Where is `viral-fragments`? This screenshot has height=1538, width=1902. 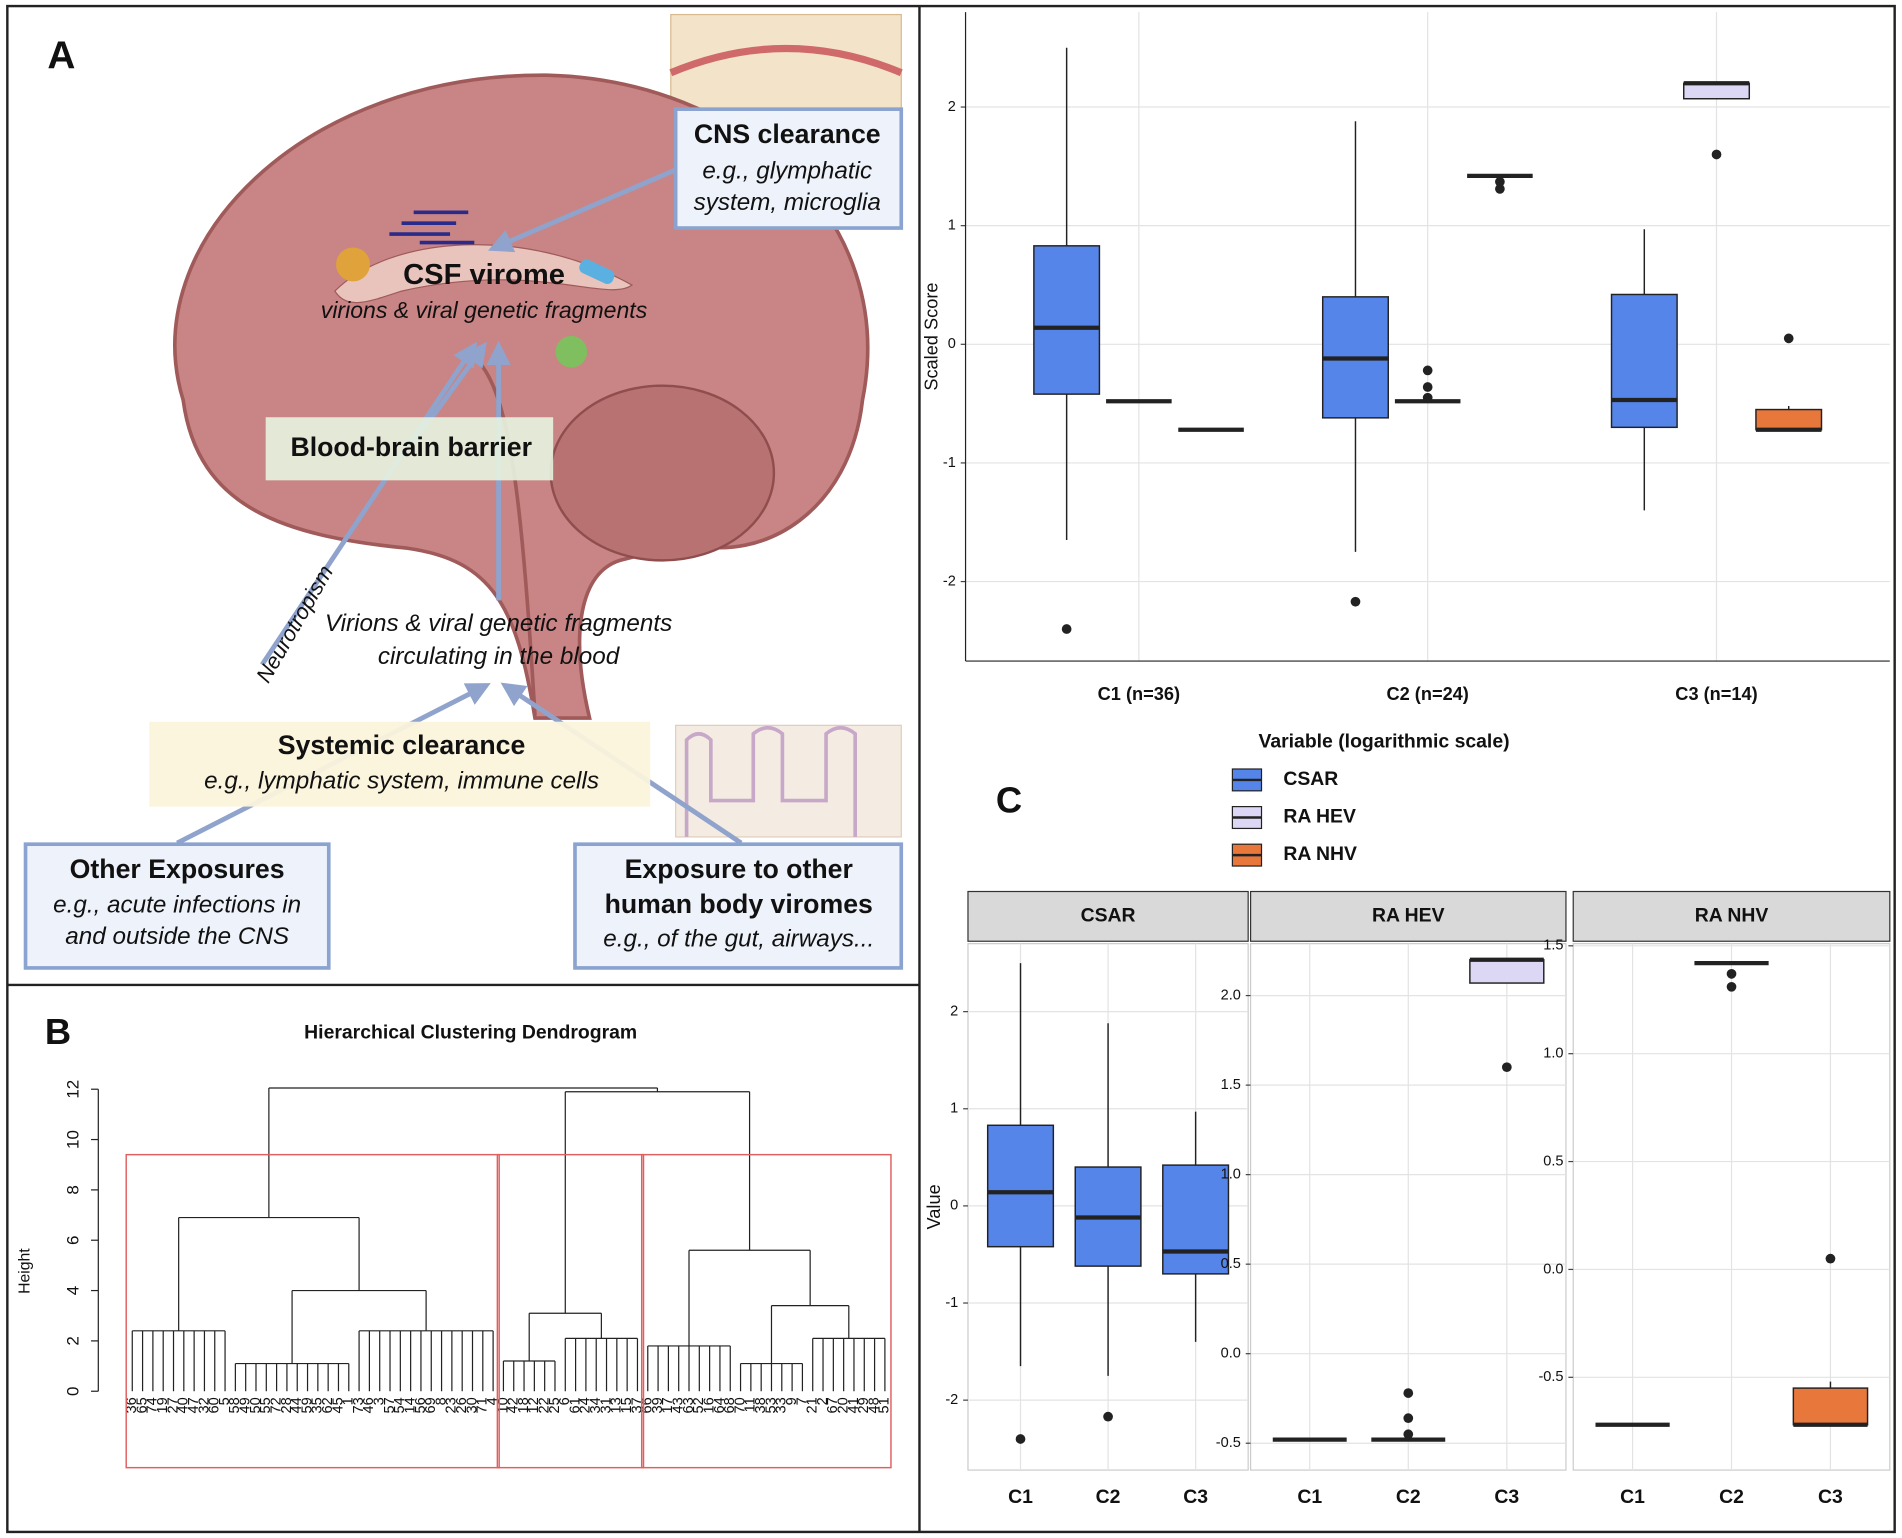 viral-fragments is located at coordinates (432, 227).